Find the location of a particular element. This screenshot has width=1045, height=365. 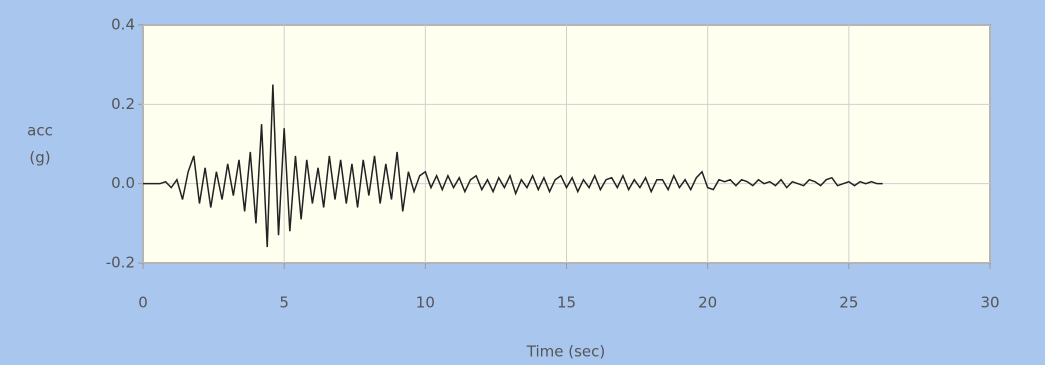

x-tick-label: 0 is located at coordinates (143, 303).